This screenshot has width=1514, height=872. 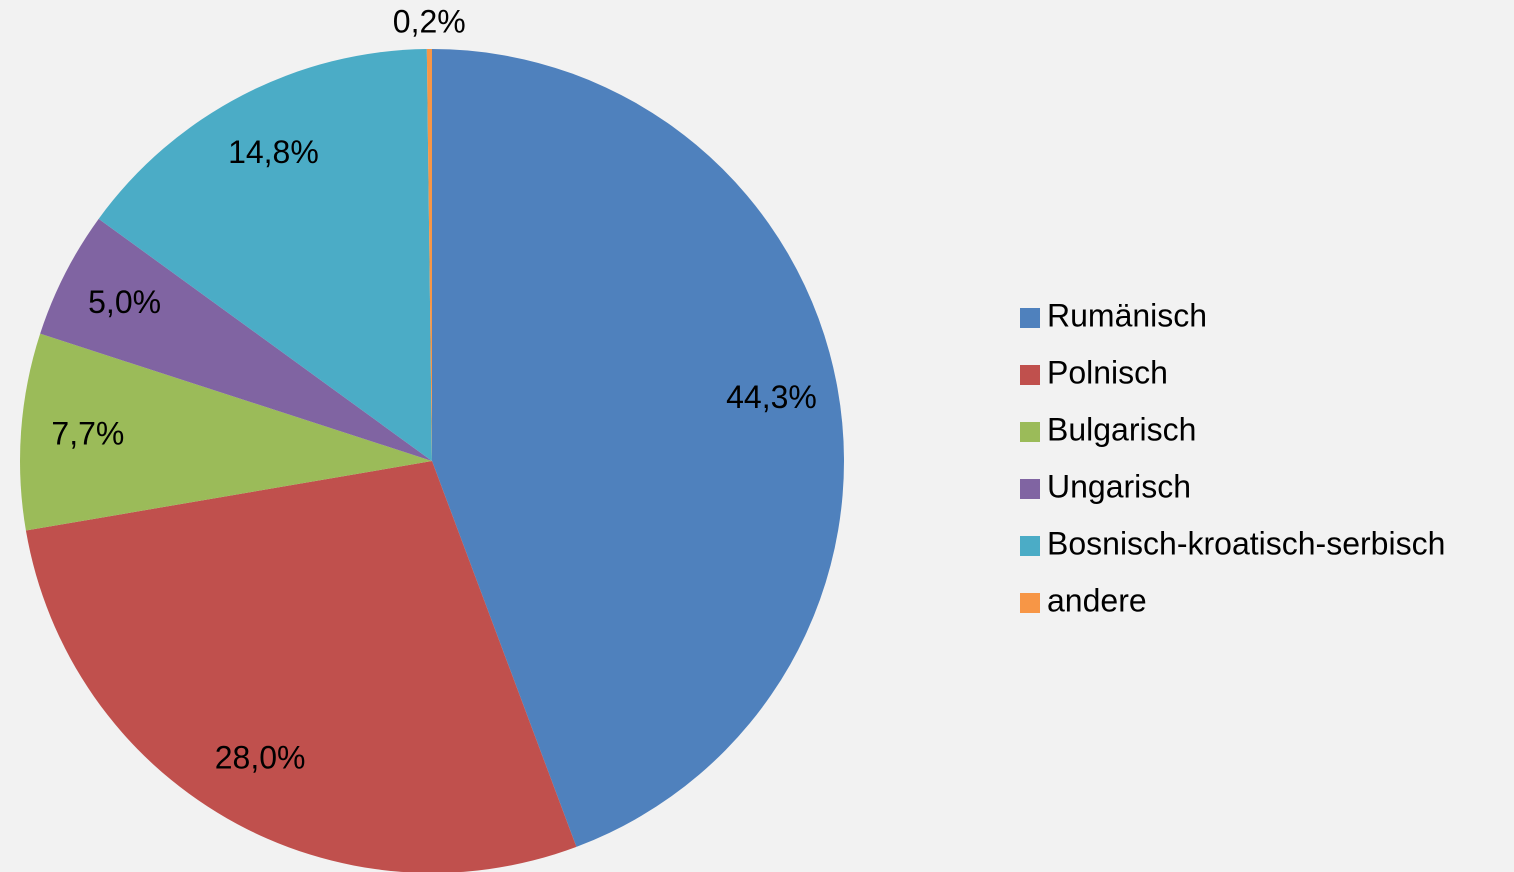 What do you see at coordinates (87, 434) in the screenshot?
I see `data-label: 7,7%` at bounding box center [87, 434].